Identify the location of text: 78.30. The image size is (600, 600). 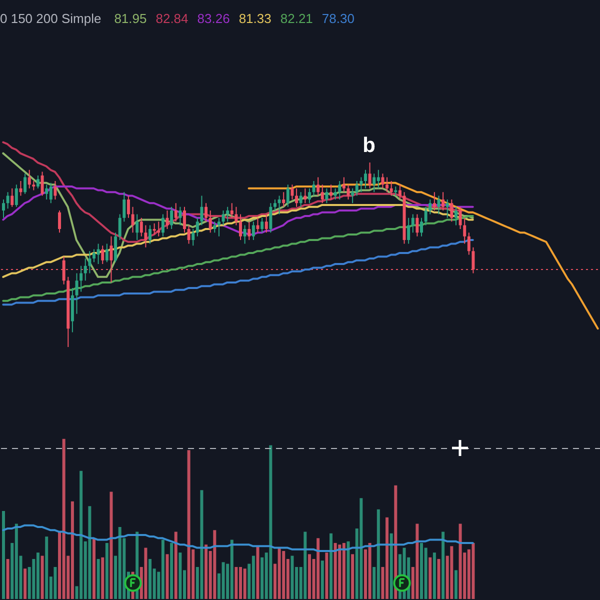
(338, 19).